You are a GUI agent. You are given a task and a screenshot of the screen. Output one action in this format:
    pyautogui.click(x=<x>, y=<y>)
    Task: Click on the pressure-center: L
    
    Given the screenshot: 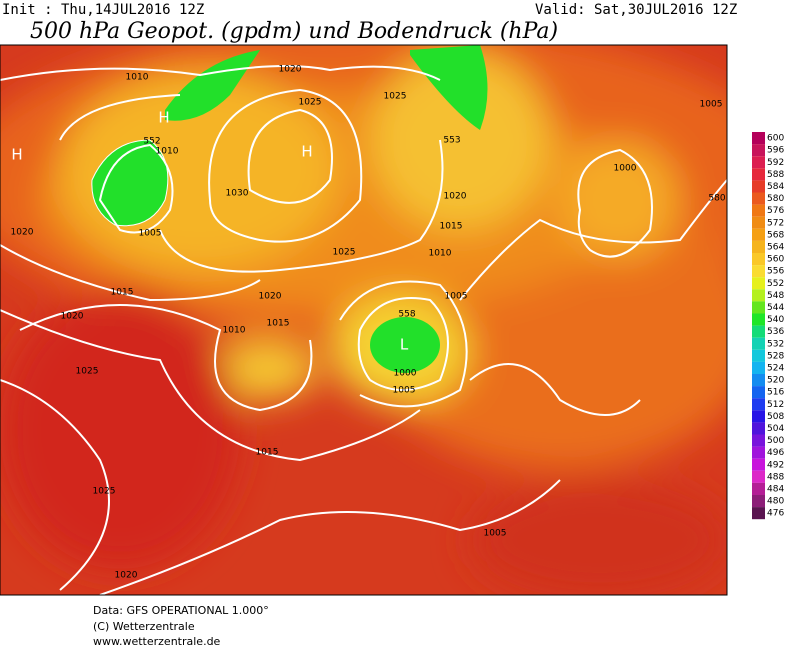 What is the action you would take?
    pyautogui.click(x=404, y=345)
    